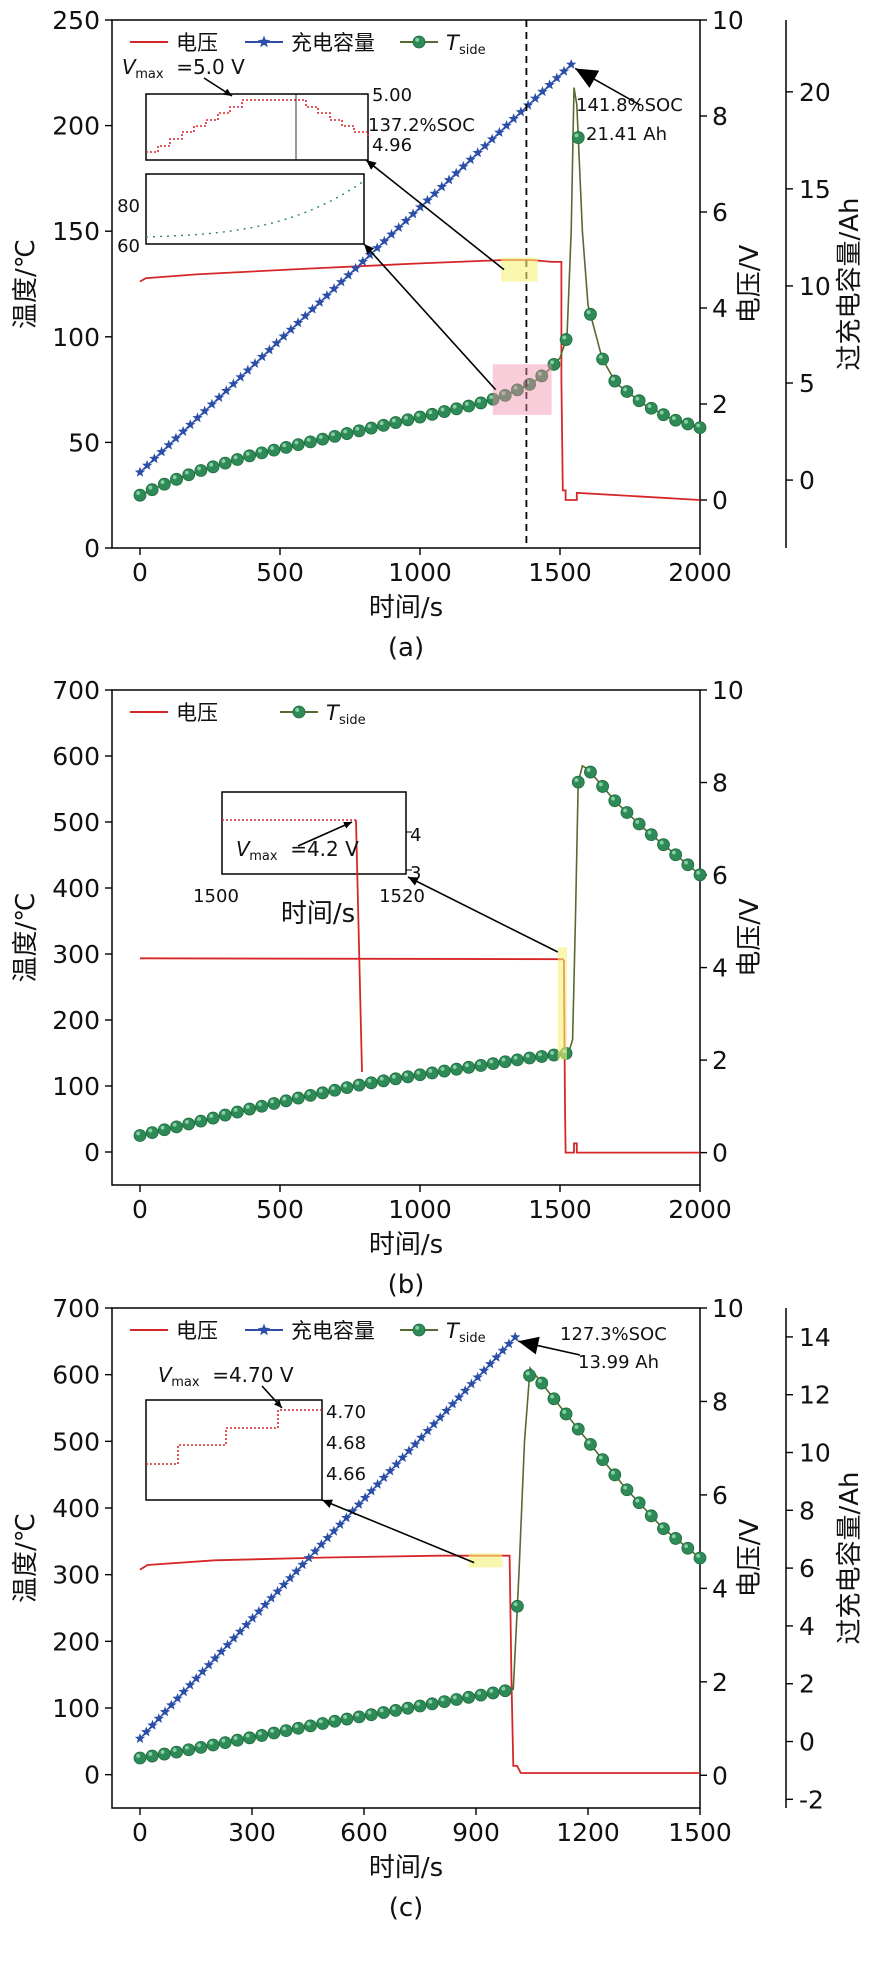 The height and width of the screenshot is (1972, 880). I want to click on y2-tick-label: 2, so click(720, 1682).